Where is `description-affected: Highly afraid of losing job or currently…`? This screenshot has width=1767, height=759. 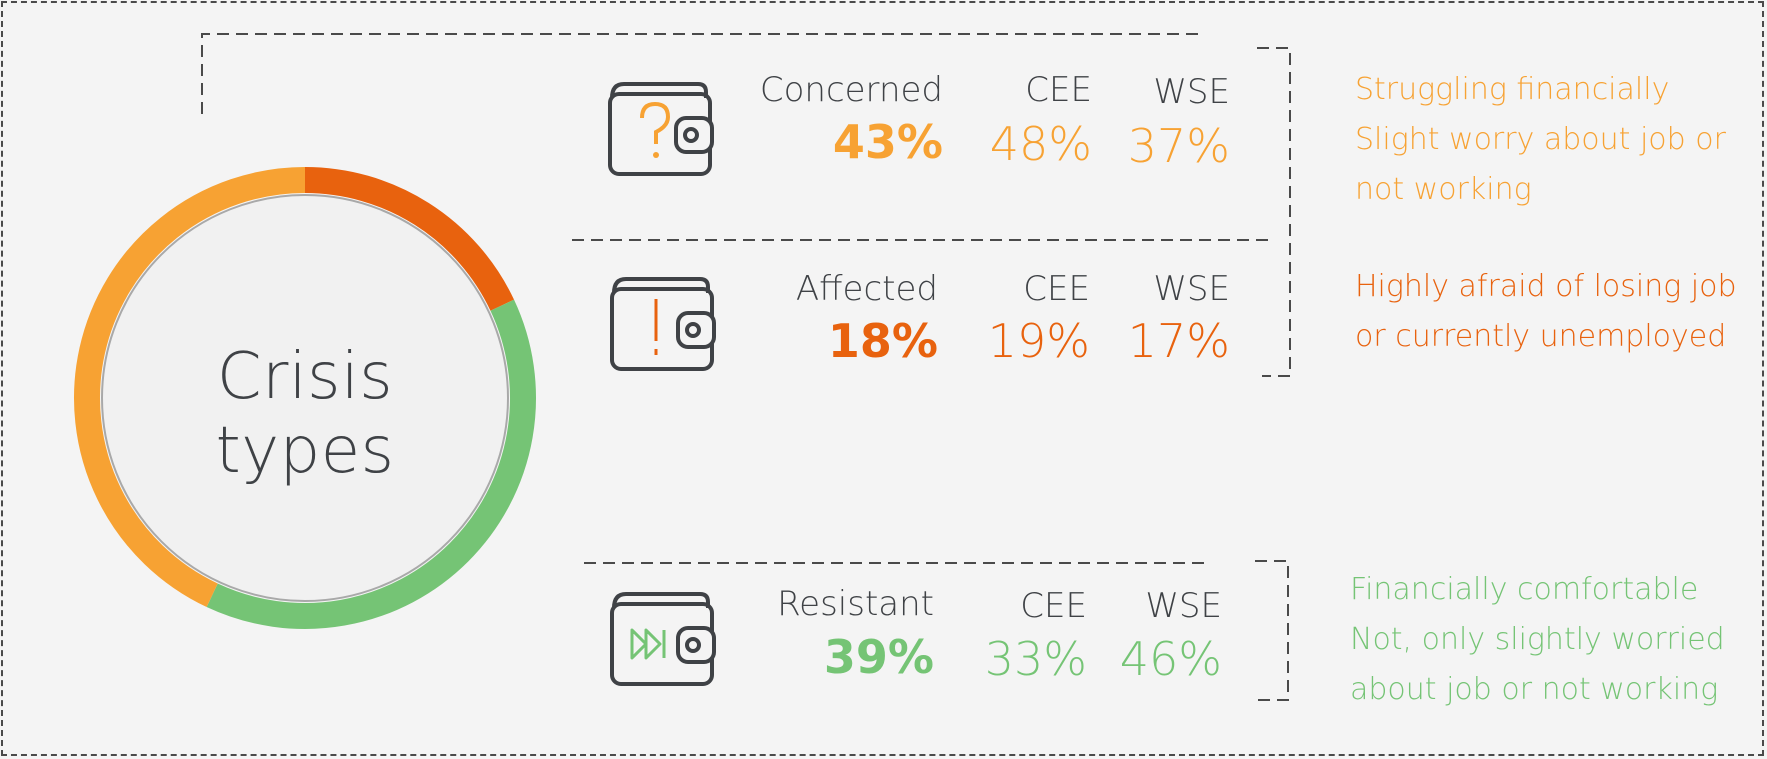 description-affected: Highly afraid of losing job or currently… is located at coordinates (1546, 312).